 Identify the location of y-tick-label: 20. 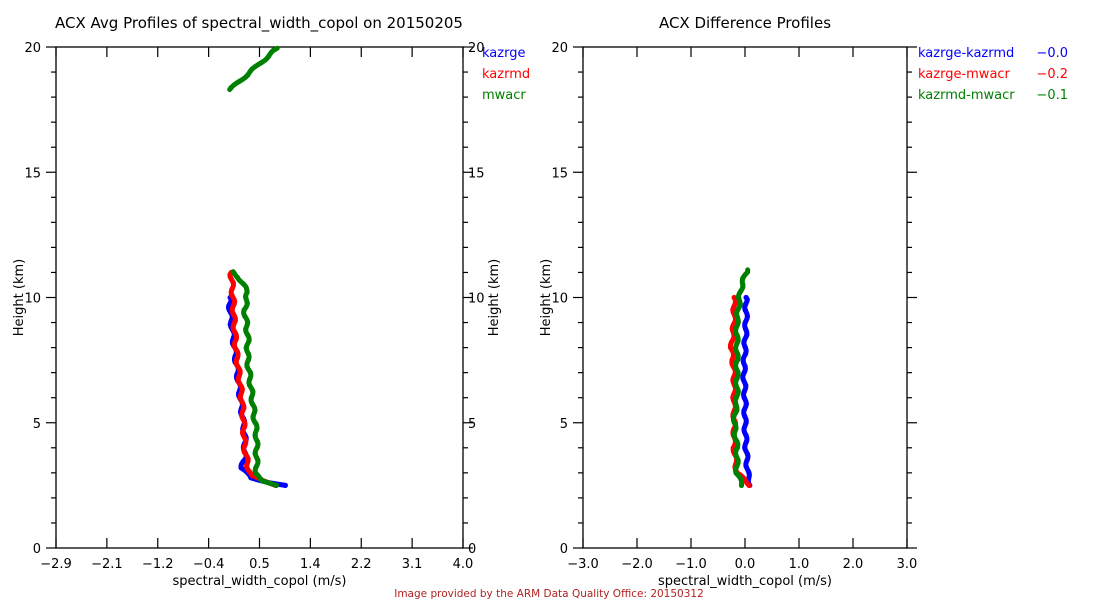
(559, 48).